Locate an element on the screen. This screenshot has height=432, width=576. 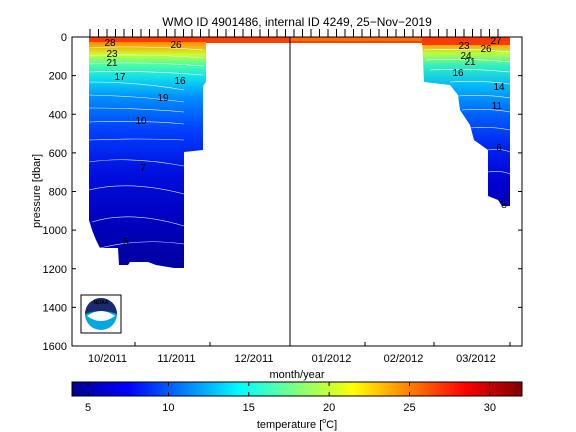
y-tick-label: 800 is located at coordinates (58, 193).